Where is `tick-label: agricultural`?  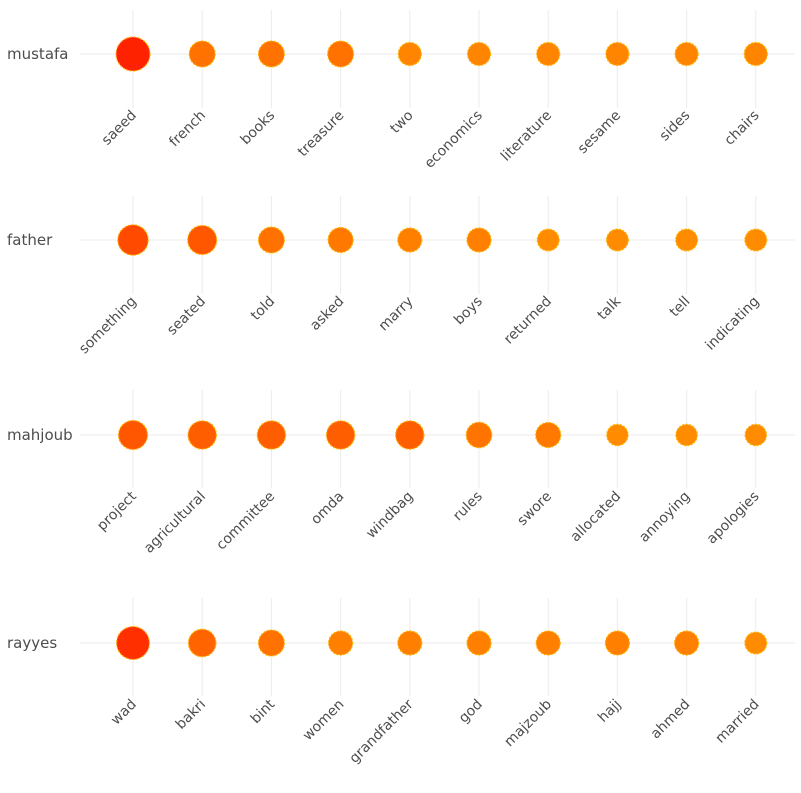
tick-label: agricultural is located at coordinates (175, 523).